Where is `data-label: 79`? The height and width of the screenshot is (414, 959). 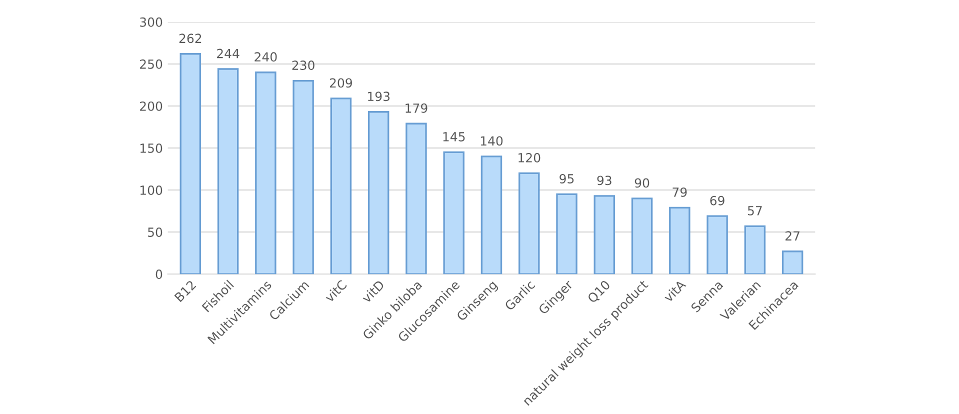
data-label: 79 is located at coordinates (679, 192).